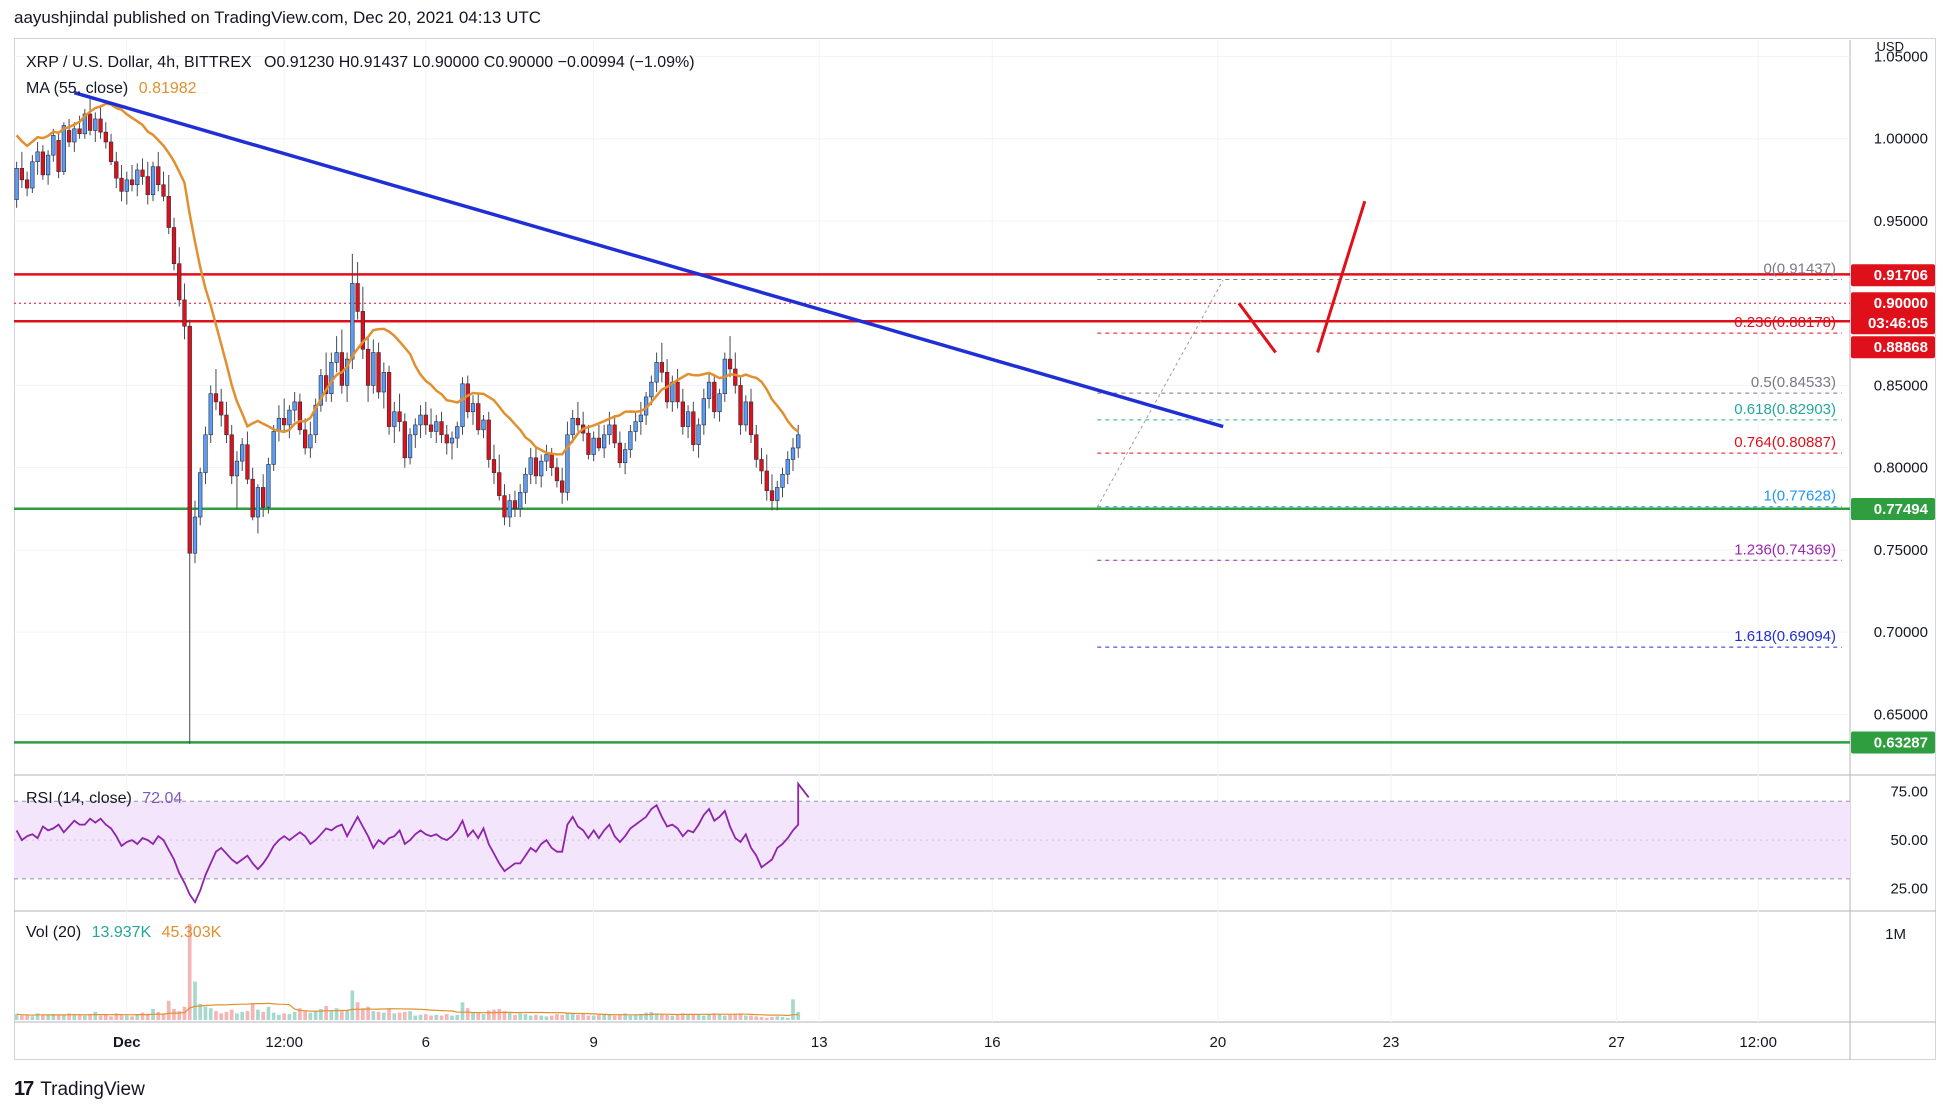  I want to click on ma-label: MA (55, close), so click(77, 88).